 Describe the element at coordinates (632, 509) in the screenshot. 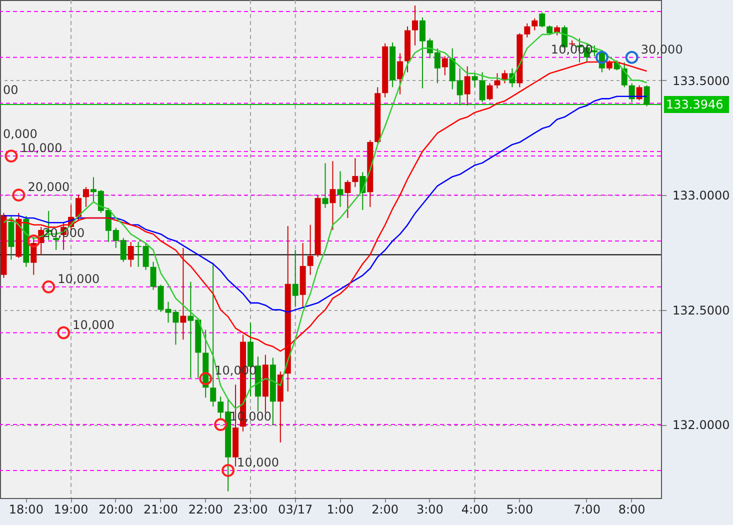

I see `x-tick-label: 8:00` at that location.